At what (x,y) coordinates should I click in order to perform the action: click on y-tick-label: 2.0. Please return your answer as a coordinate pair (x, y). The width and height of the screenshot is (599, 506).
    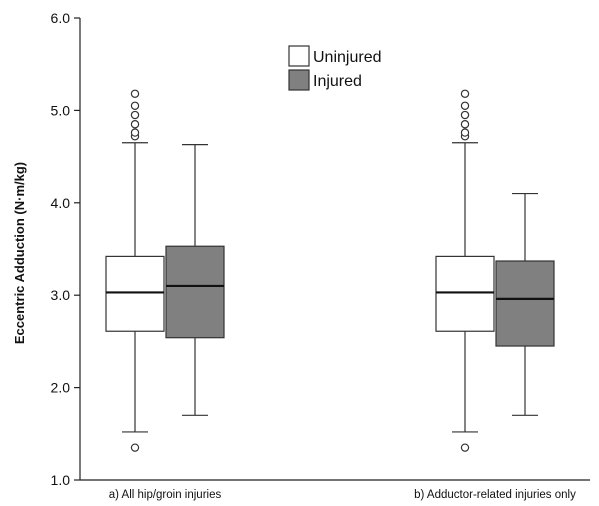
    Looking at the image, I should click on (61, 388).